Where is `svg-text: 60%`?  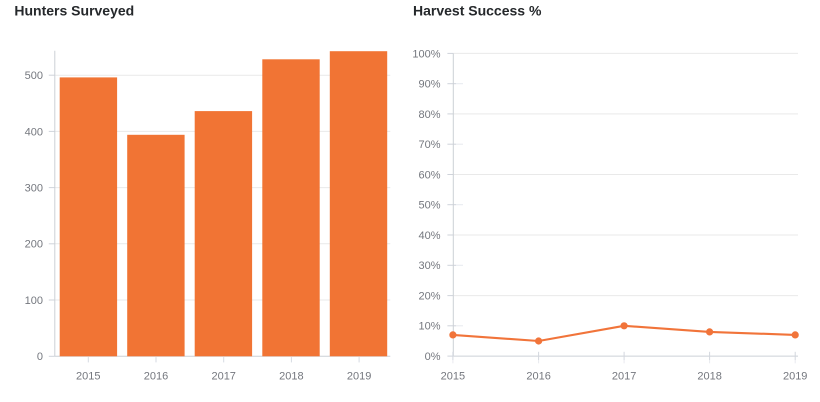 svg-text: 60% is located at coordinates (429, 175).